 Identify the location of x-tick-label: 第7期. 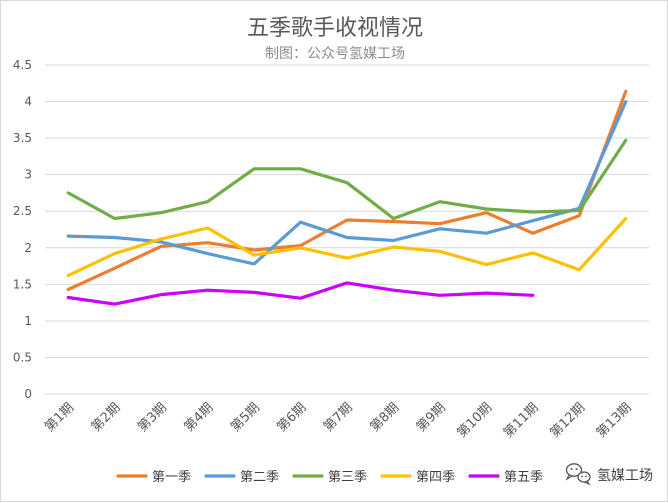
(338, 417).